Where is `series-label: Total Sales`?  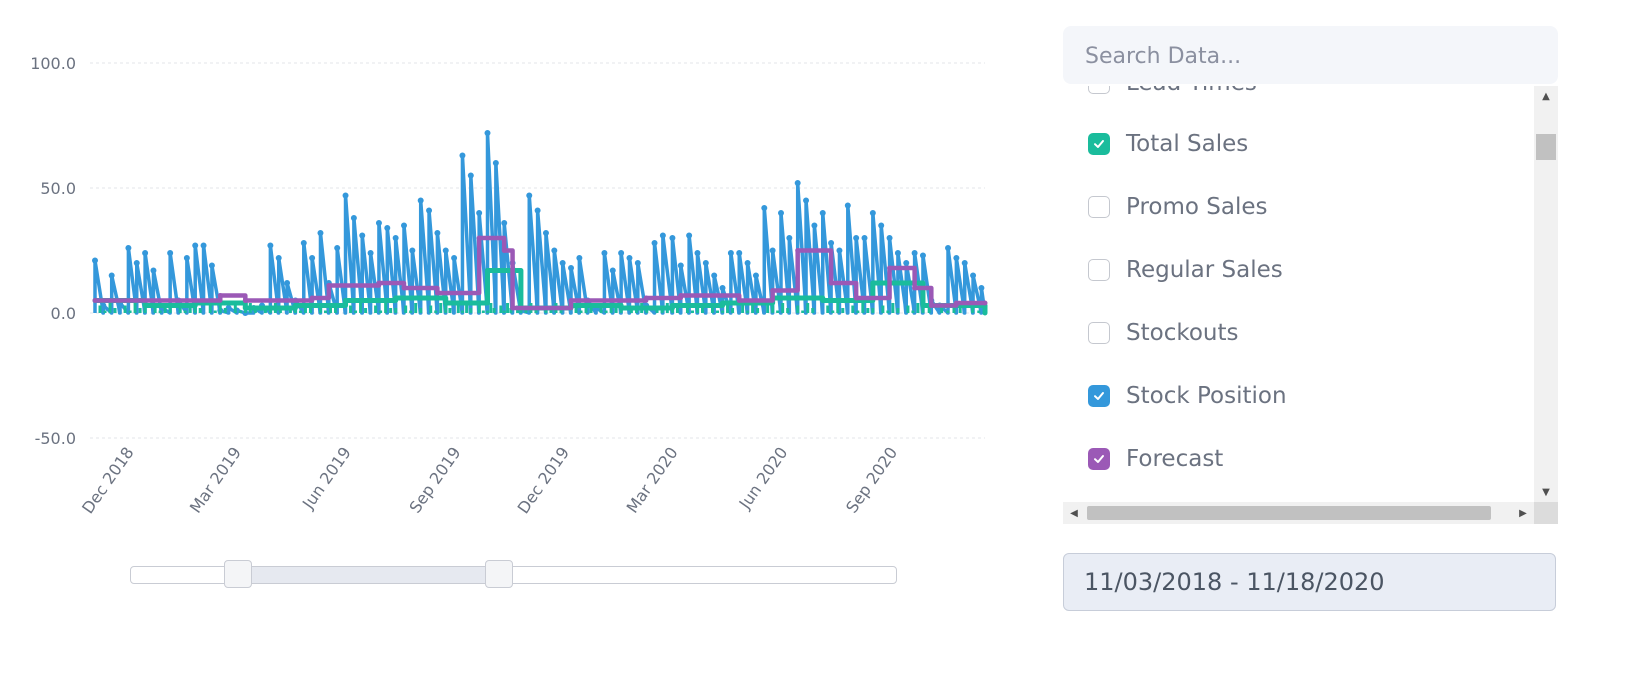
series-label: Total Sales is located at coordinates (1187, 144).